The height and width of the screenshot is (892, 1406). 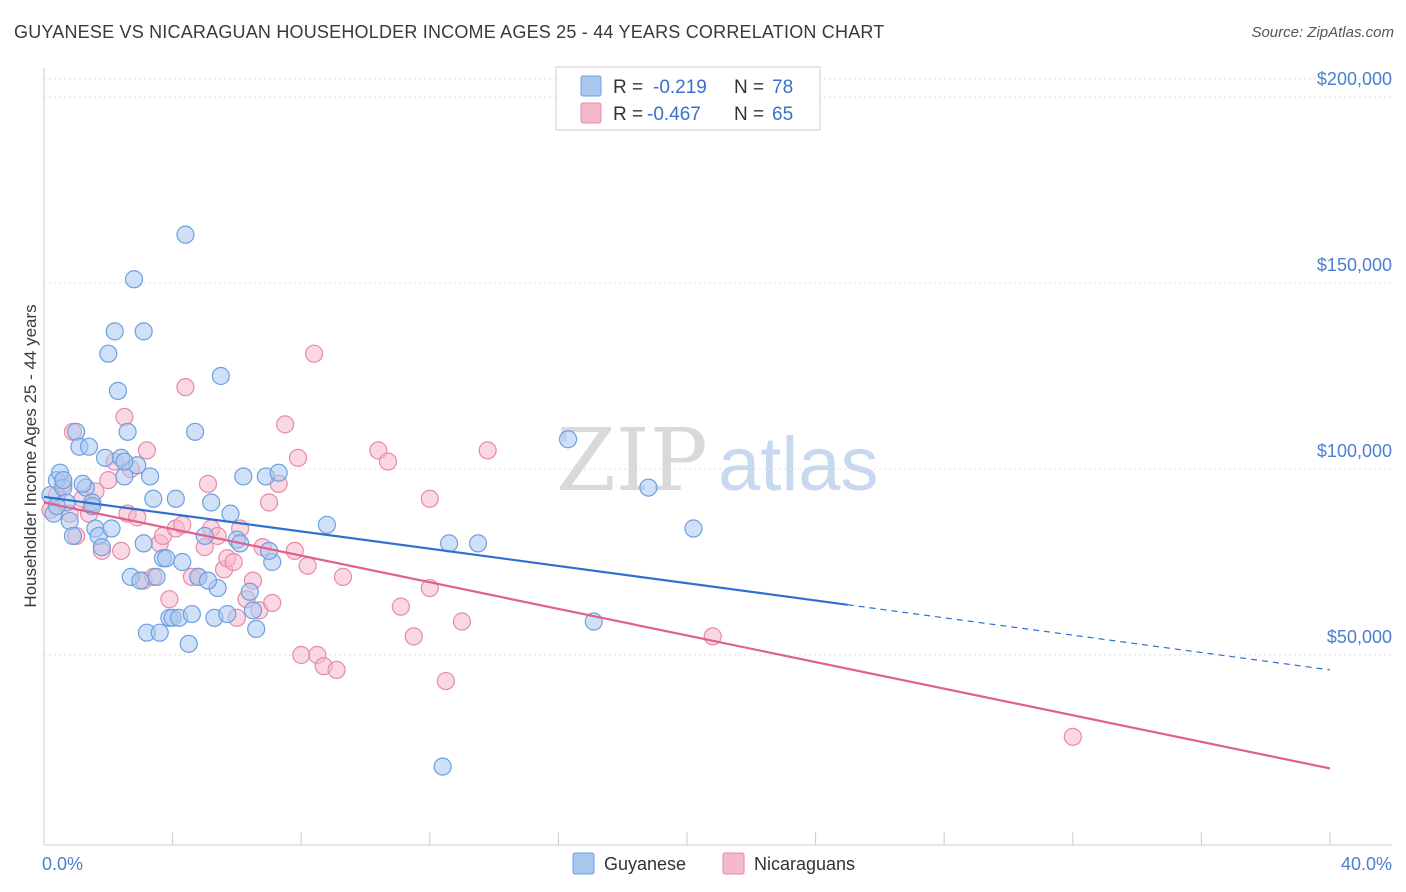 I want to click on legend-r-value-2: -0.467, so click(x=674, y=114).